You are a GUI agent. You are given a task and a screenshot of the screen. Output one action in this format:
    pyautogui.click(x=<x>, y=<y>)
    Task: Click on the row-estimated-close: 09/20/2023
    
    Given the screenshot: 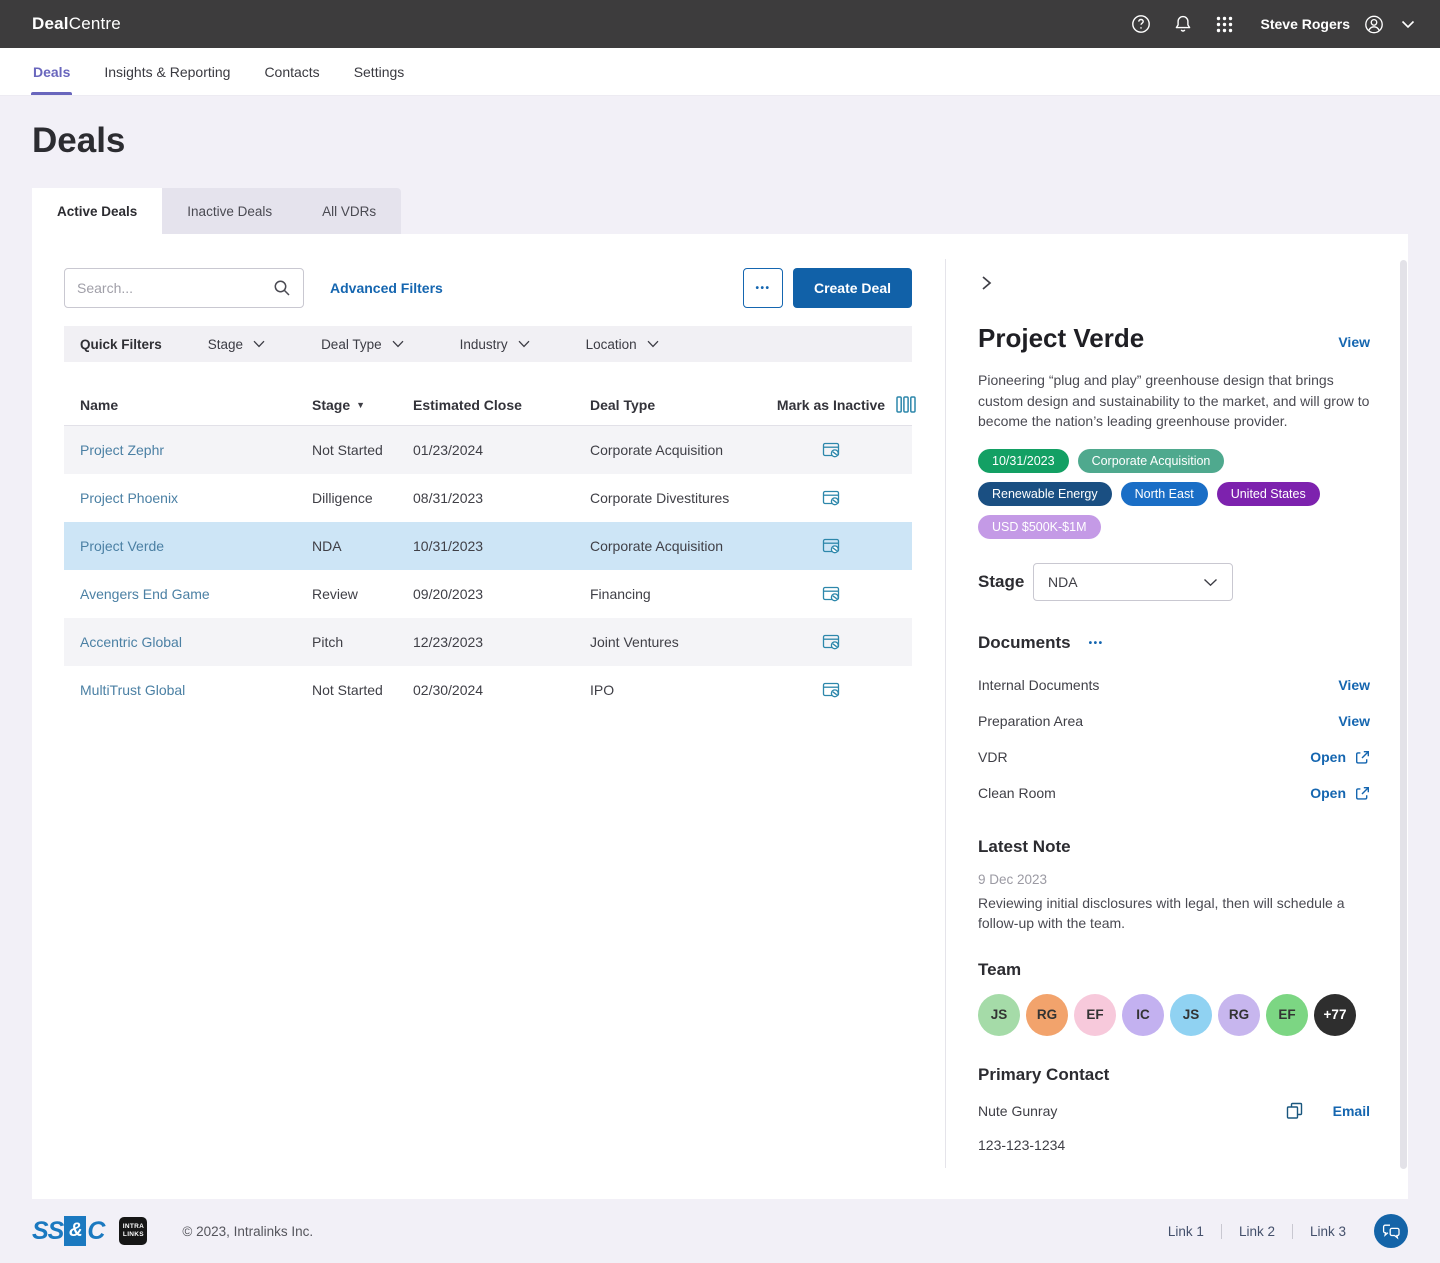 What is the action you would take?
    pyautogui.click(x=448, y=594)
    